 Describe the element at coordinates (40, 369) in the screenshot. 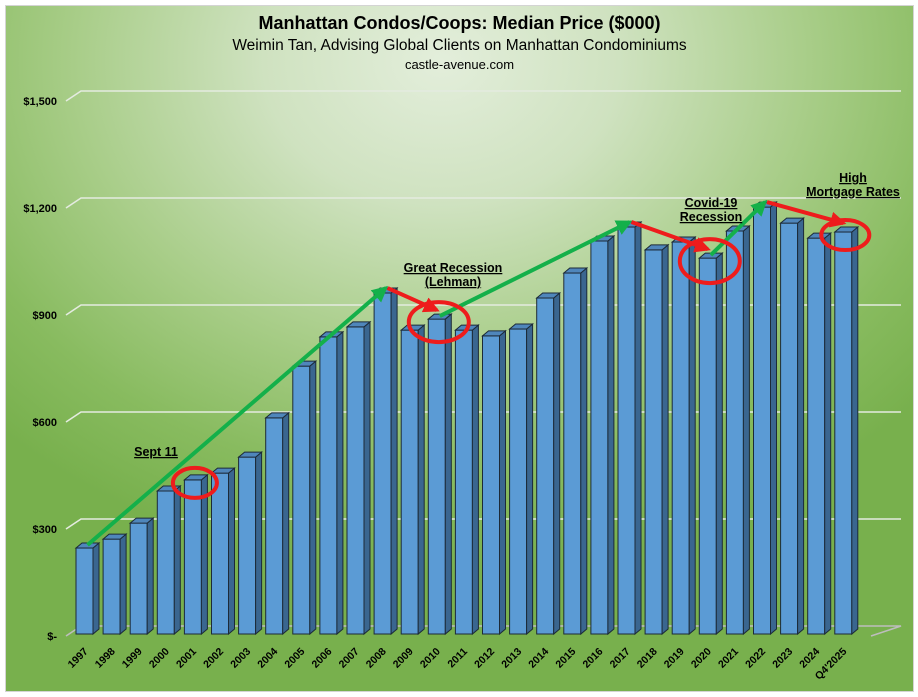

I see `y-axis: $- $300 $600 $900 $1,200 $1,500` at that location.